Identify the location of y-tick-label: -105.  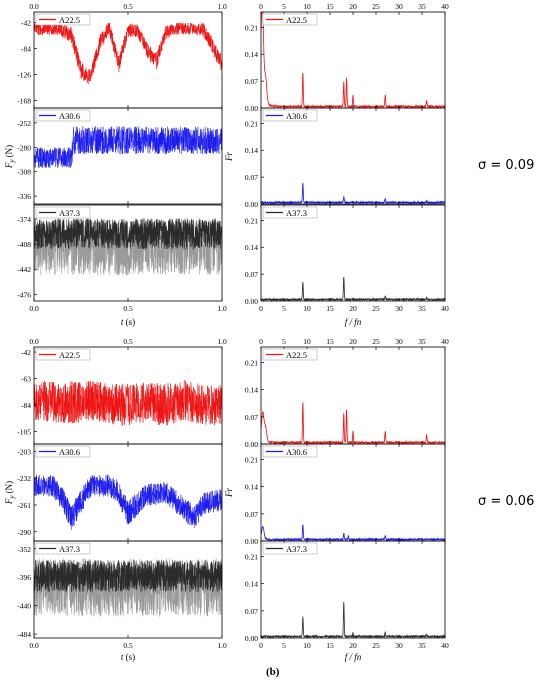
(24, 431).